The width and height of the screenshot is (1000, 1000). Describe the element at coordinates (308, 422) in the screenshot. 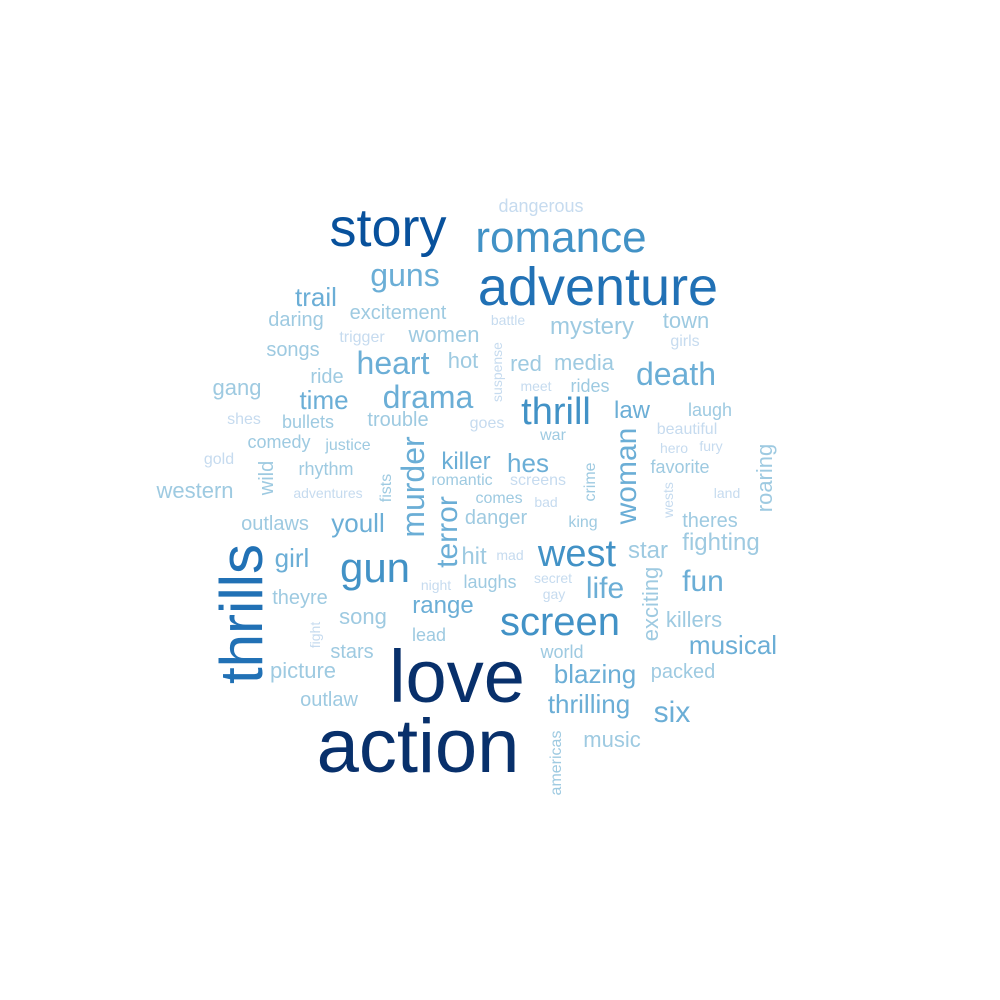

I see `word-bullets: bullets` at that location.